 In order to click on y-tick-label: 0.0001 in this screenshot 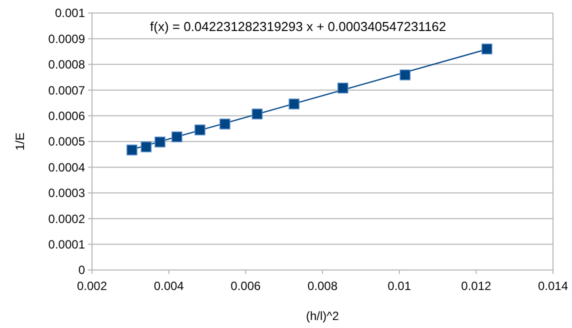, I will do `click(67, 245)`.